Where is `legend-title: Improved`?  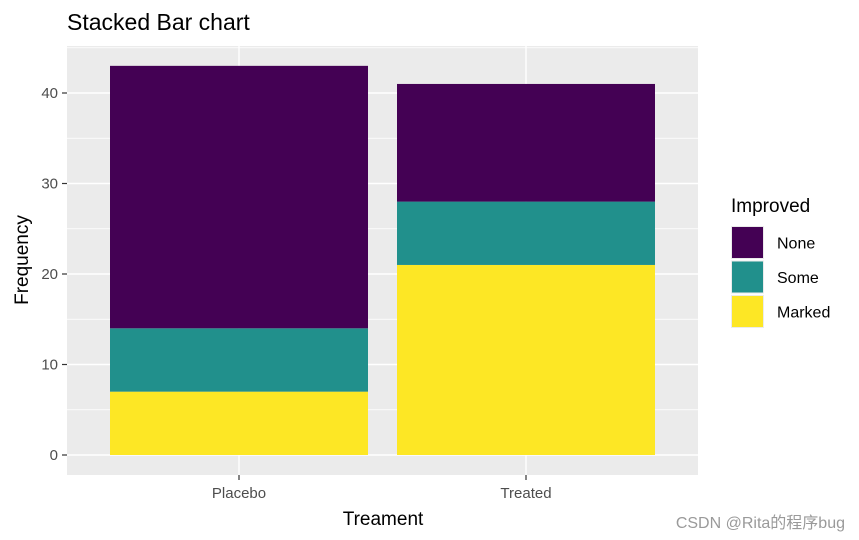 legend-title: Improved is located at coordinates (770, 206).